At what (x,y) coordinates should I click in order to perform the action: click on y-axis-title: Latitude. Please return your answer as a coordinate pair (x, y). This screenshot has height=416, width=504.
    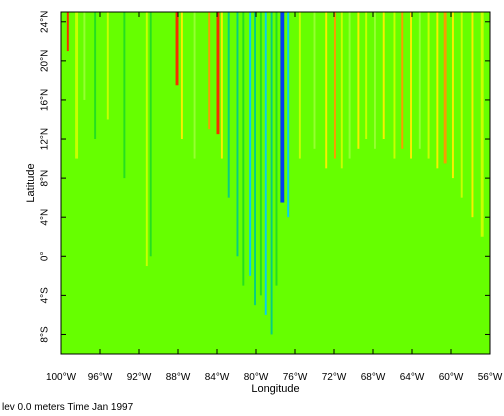
    Looking at the image, I should click on (31, 182).